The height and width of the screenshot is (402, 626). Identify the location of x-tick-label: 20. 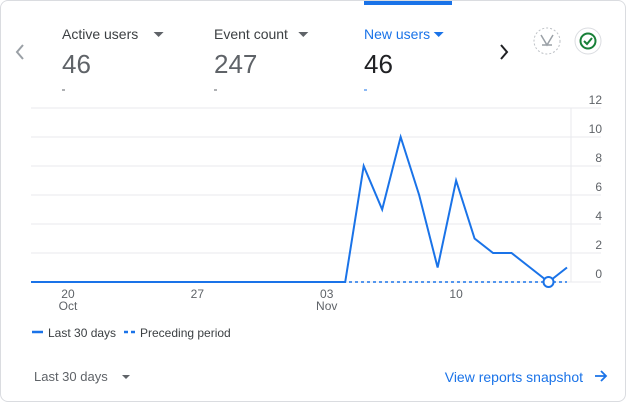
(68, 294).